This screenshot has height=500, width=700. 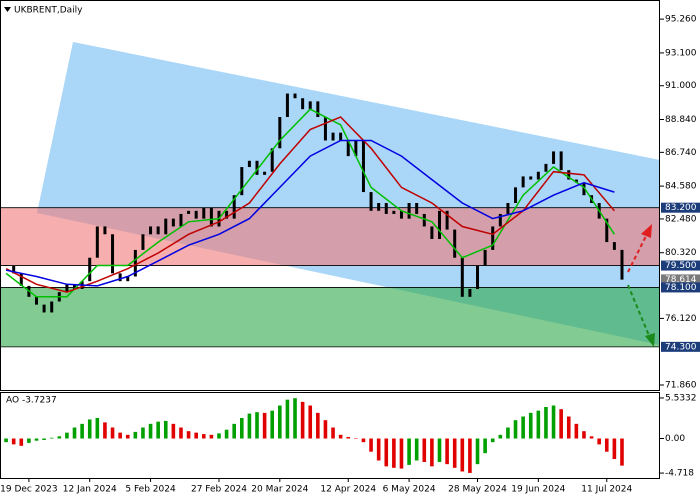 I want to click on forecast-down, so click(x=639, y=311).